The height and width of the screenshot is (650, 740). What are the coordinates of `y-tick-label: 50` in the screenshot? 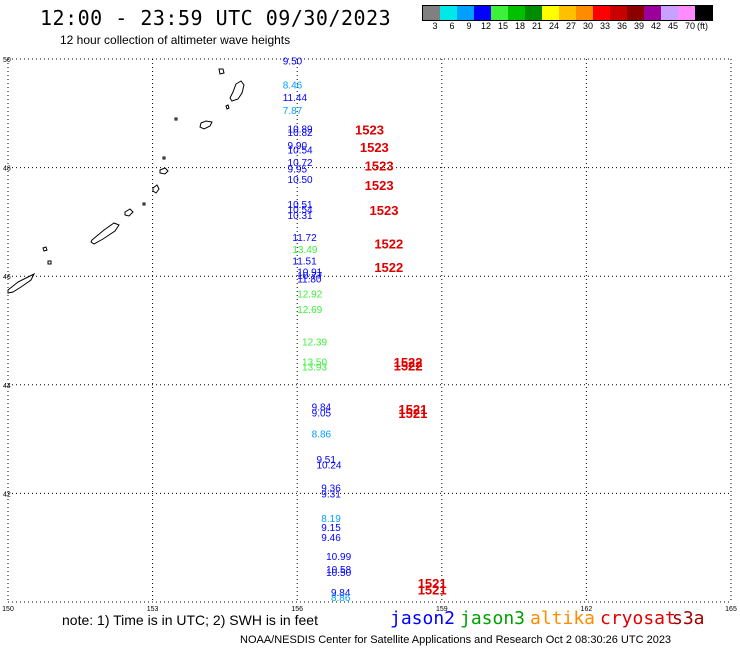 It's located at (7, 60).